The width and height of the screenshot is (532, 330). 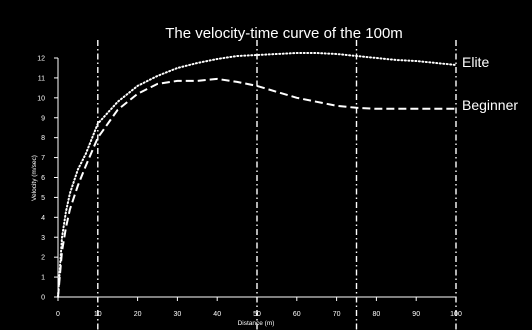 What do you see at coordinates (43, 158) in the screenshot?
I see `y-tick-label: 7` at bounding box center [43, 158].